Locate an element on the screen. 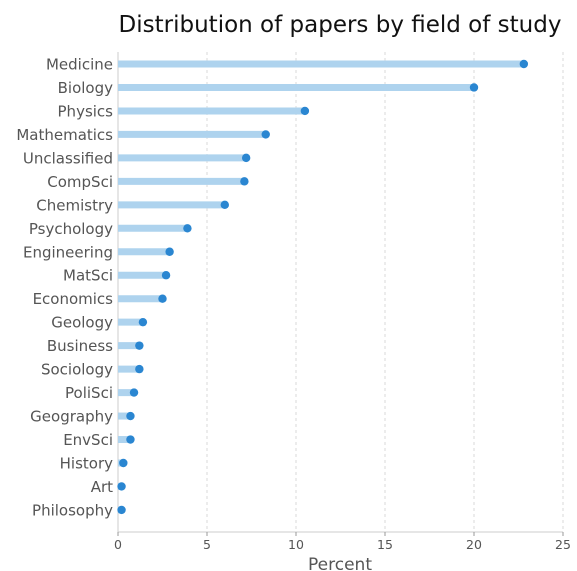 The width and height of the screenshot is (577, 571). dot-compsci is located at coordinates (244, 181).